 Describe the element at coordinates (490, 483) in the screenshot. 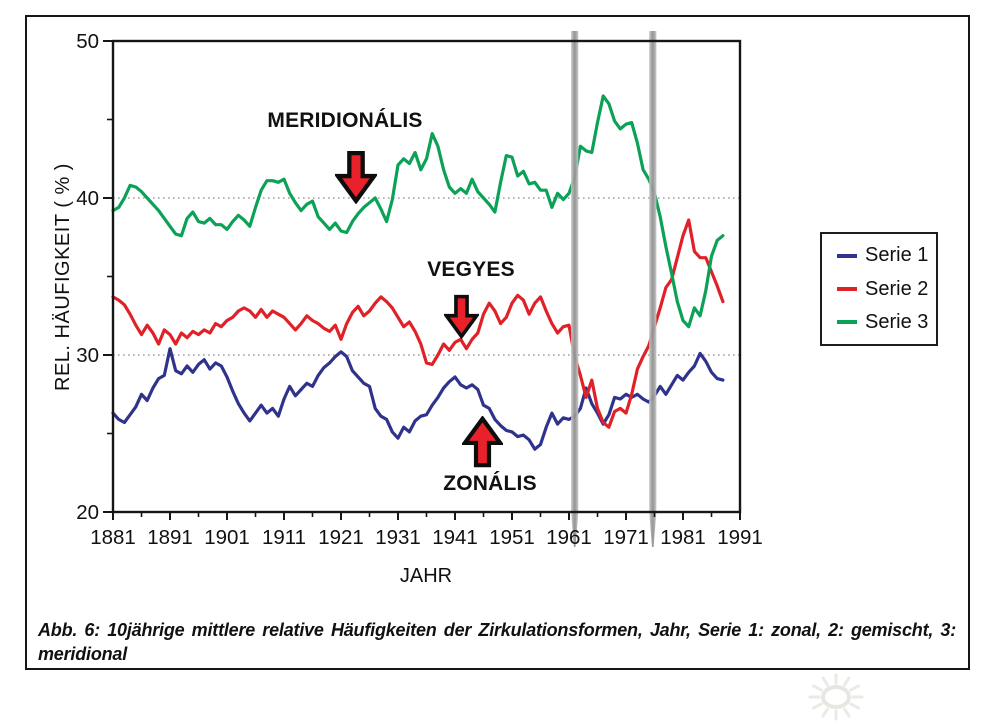

I see `annotation-zonalis-label: ZONÁLIS` at that location.